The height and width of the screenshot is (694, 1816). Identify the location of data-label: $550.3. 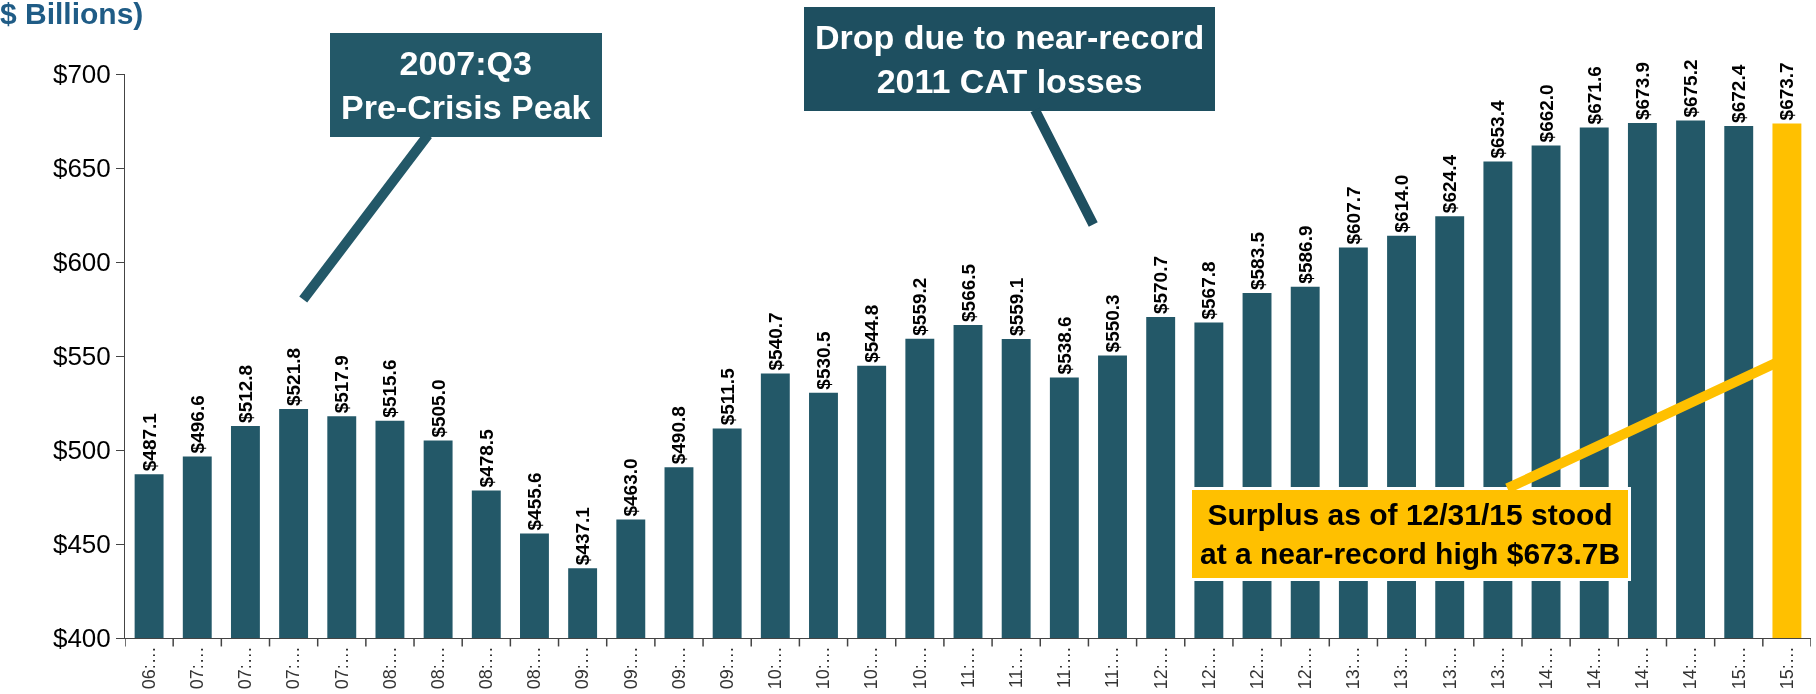
(1113, 323).